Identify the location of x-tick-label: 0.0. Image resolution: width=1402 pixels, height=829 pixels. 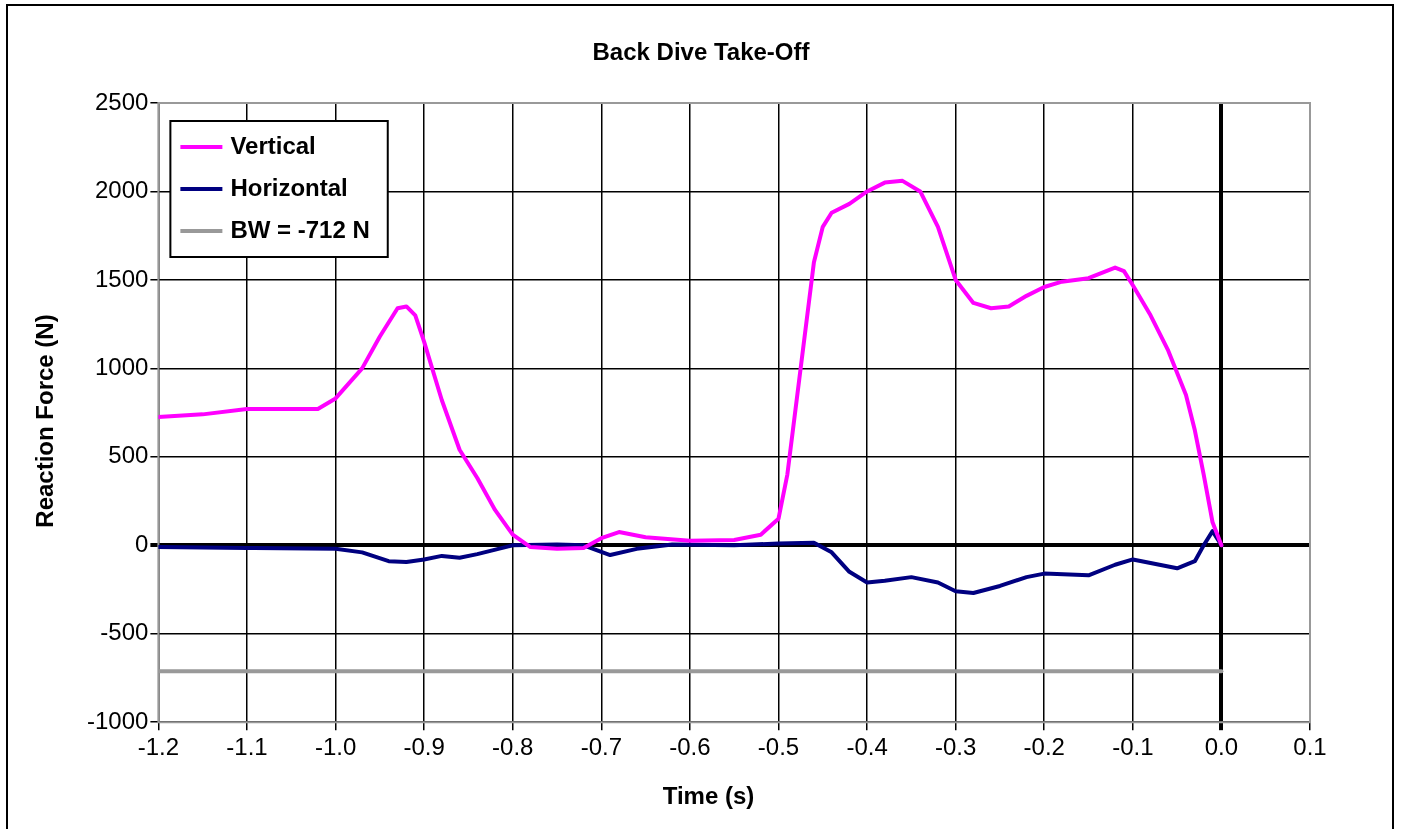
(1221, 747).